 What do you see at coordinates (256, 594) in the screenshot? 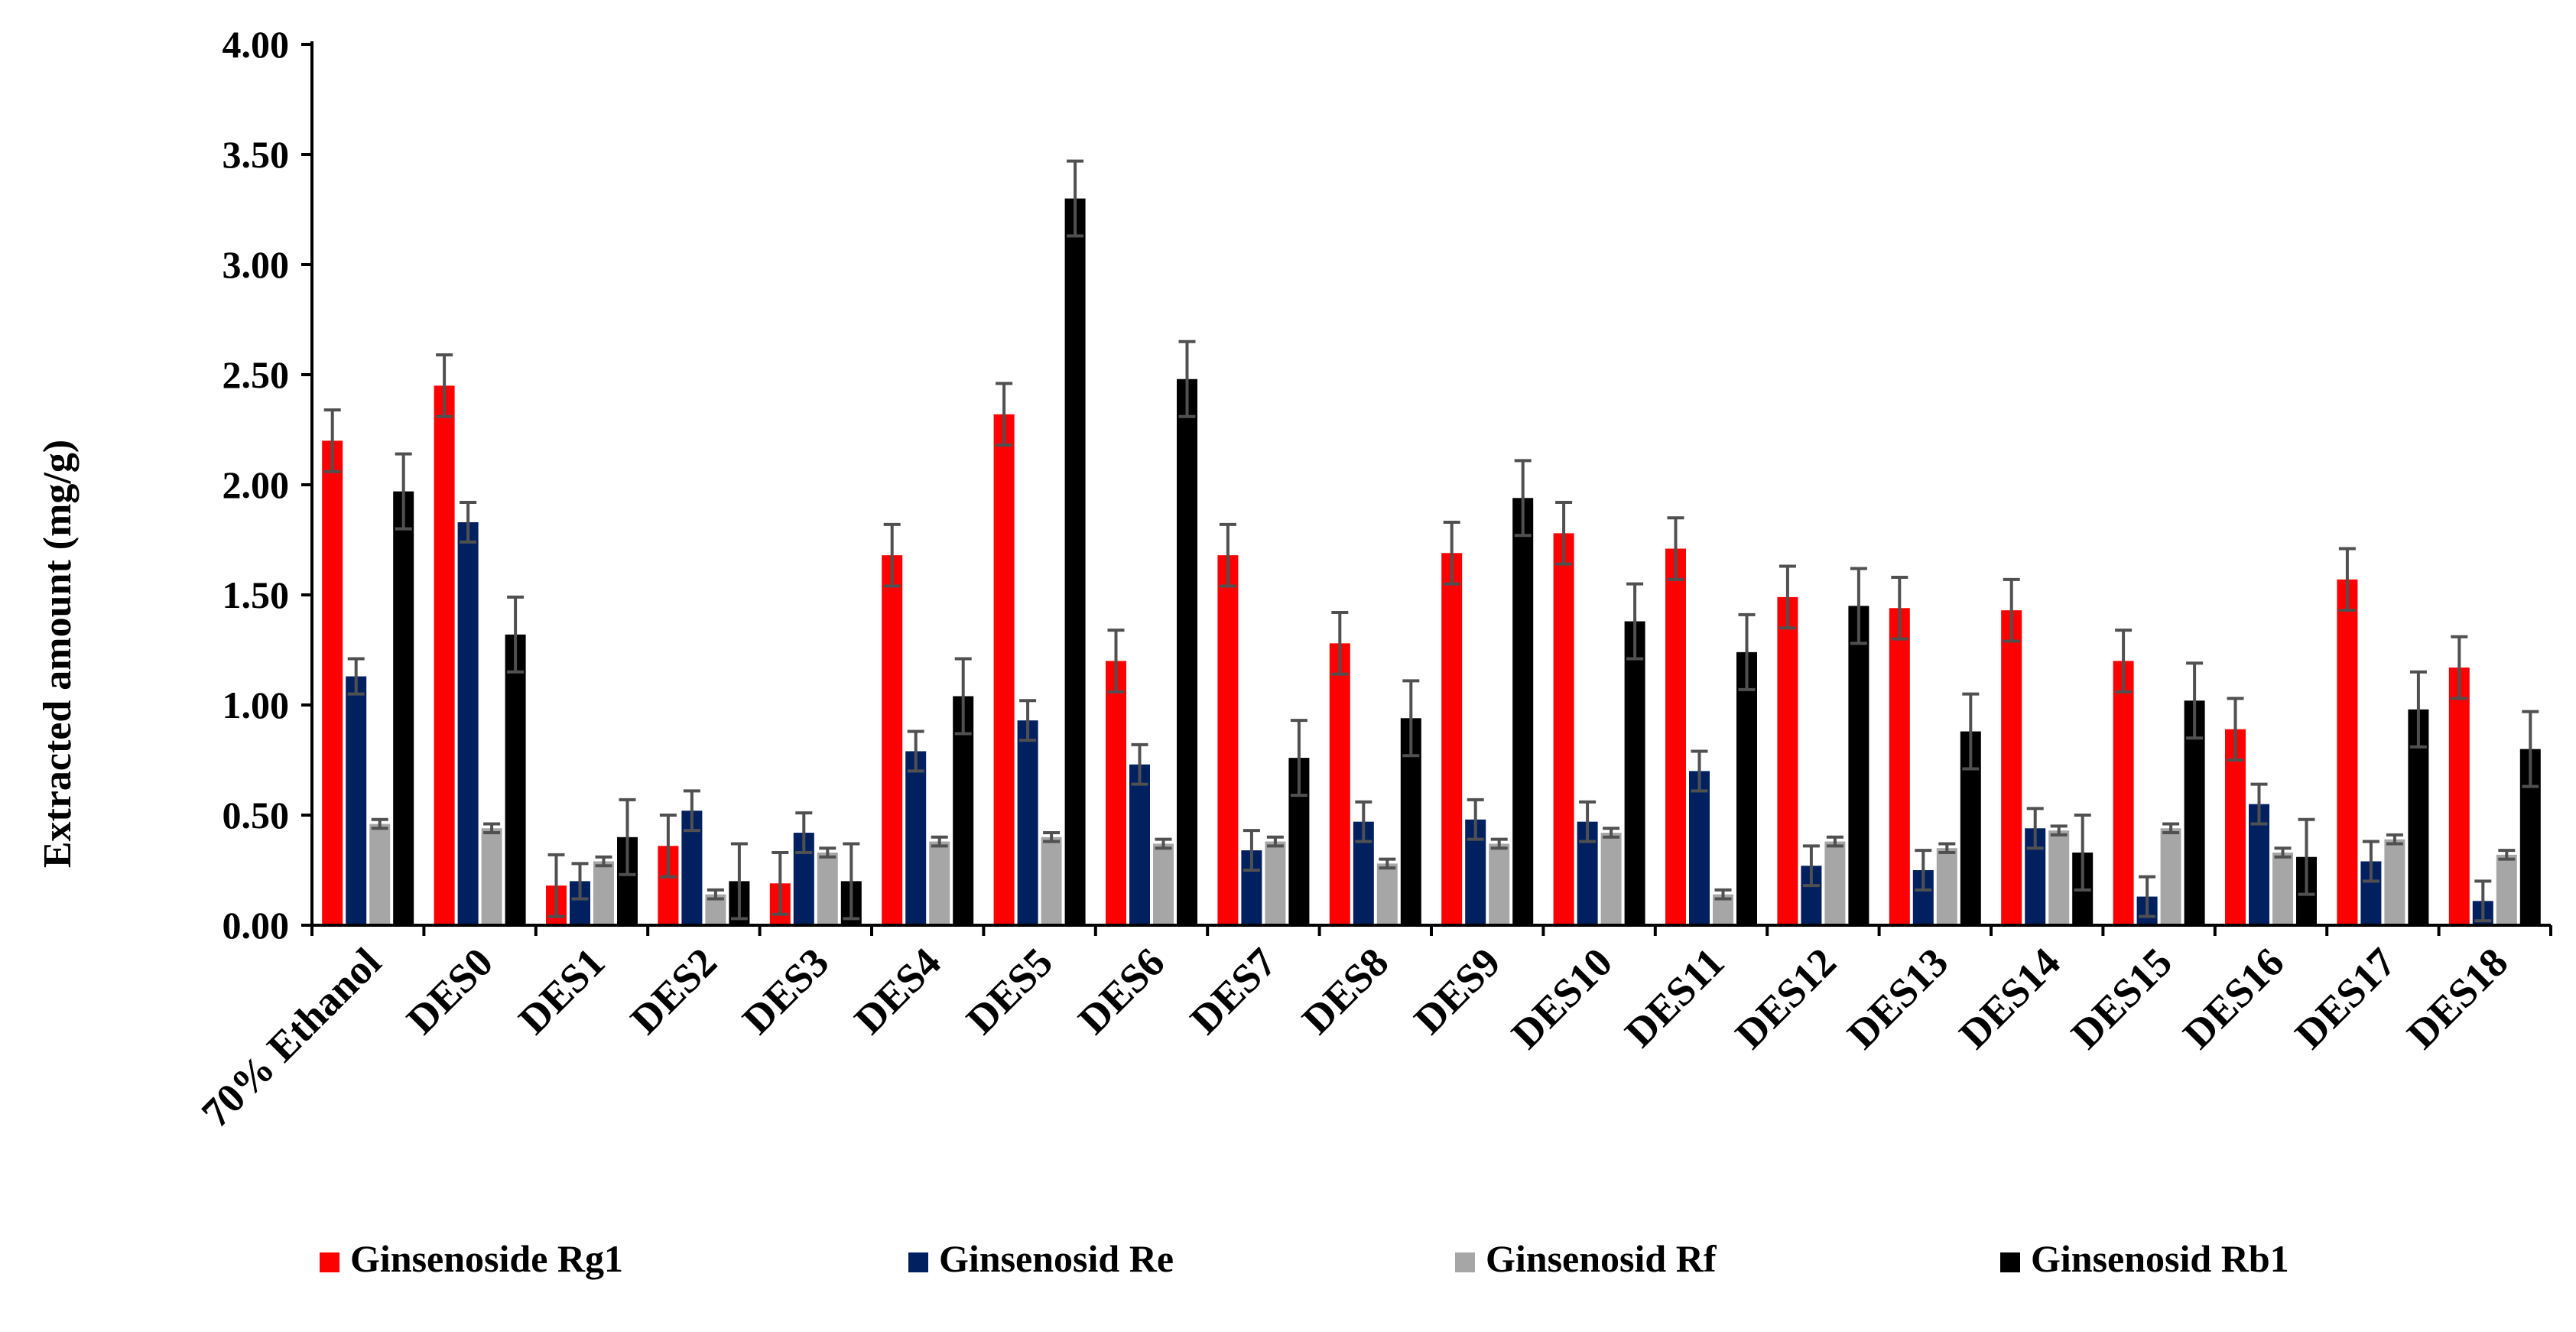
I see `y-tick-label-3: 1.50` at bounding box center [256, 594].